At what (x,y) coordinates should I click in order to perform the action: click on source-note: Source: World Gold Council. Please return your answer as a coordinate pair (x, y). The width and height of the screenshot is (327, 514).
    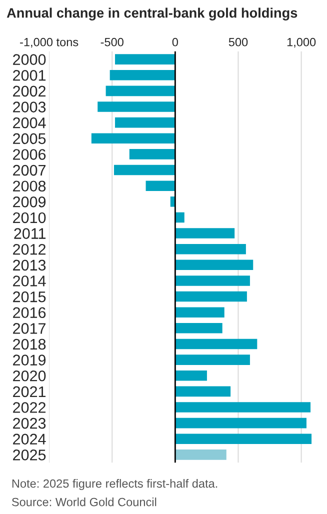
    Looking at the image, I should click on (84, 502).